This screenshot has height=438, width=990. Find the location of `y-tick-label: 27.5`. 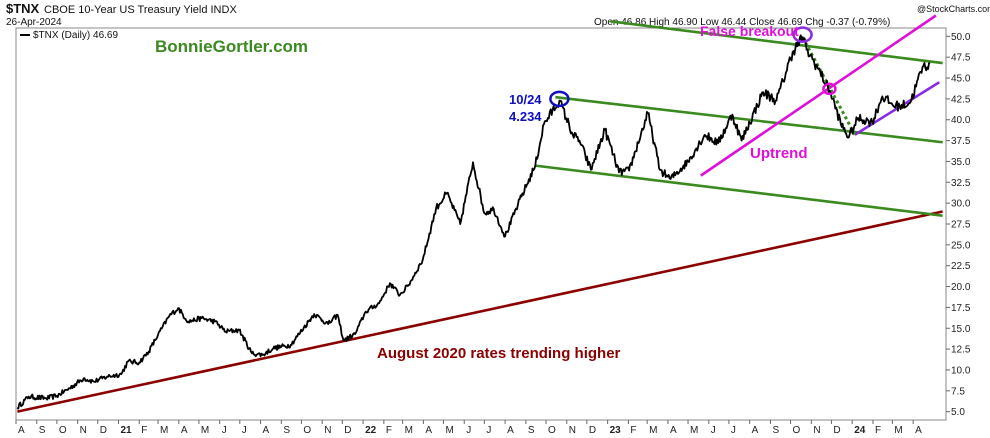

y-tick-label: 27.5 is located at coordinates (961, 225).